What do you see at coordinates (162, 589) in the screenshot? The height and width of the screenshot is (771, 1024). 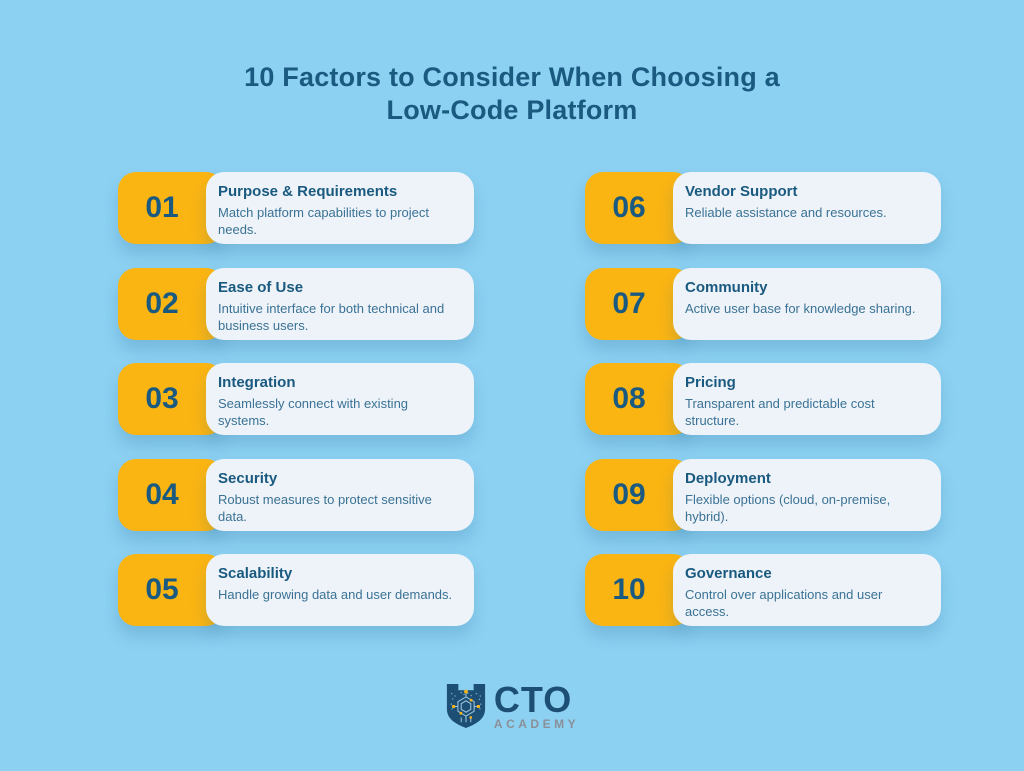 I see `factor-number: 05` at bounding box center [162, 589].